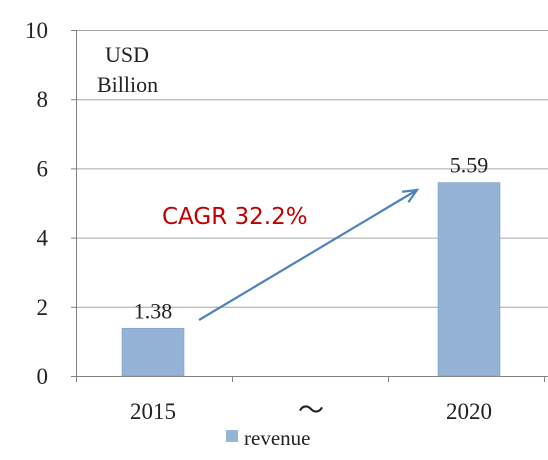 The height and width of the screenshot is (460, 548). I want to click on data-label: 1.38, so click(153, 310).